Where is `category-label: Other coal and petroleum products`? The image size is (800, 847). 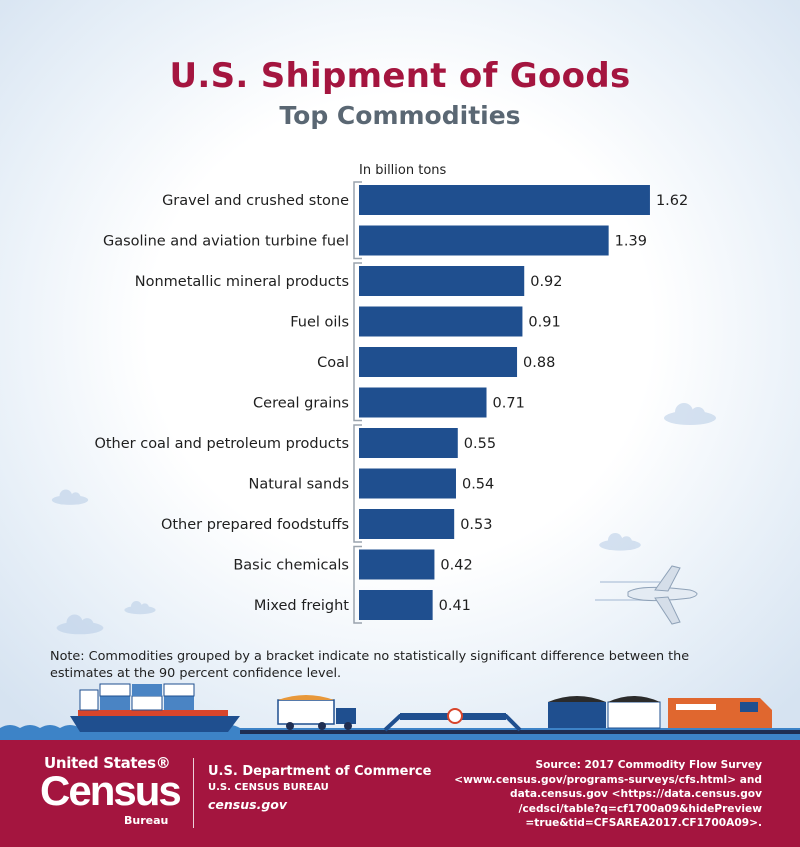
category-label: Other coal and petroleum products is located at coordinates (221, 444).